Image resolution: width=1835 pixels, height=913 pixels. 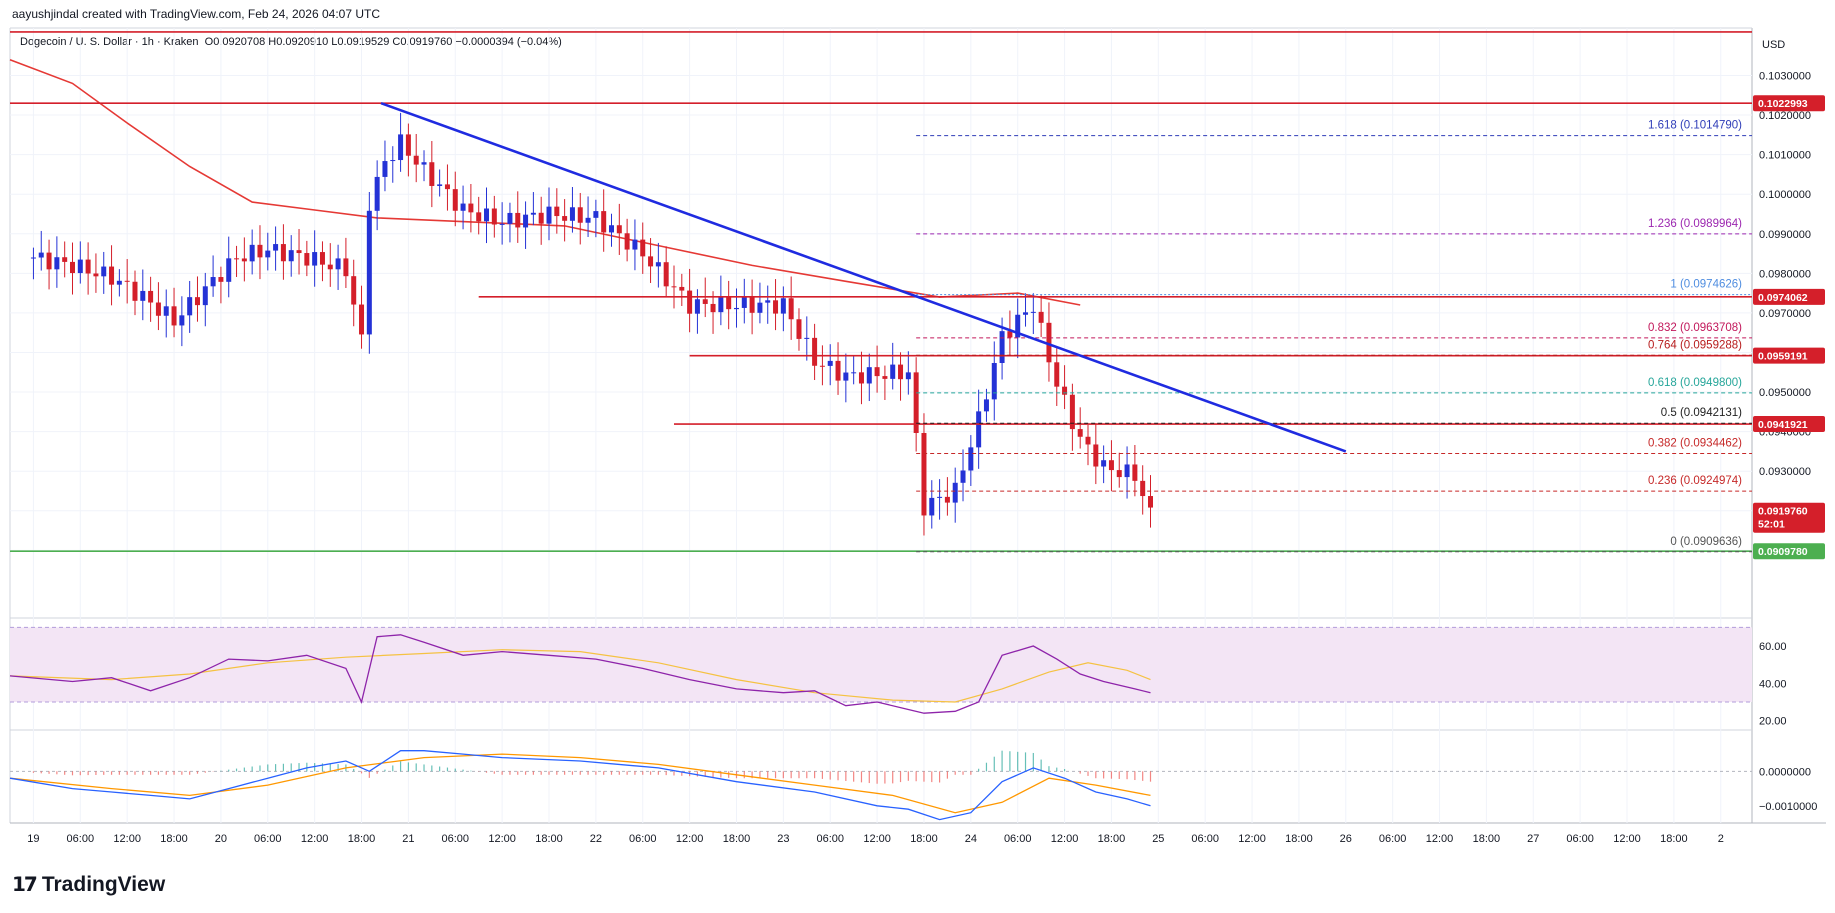 What do you see at coordinates (1785, 314) in the screenshot?
I see `price-tick-label: 0.0970000` at bounding box center [1785, 314].